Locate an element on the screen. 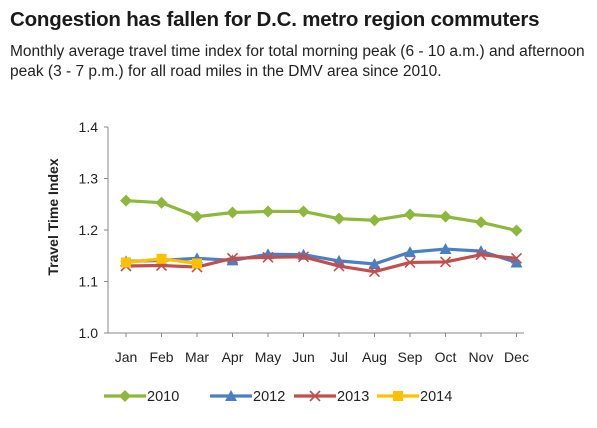 The height and width of the screenshot is (428, 597). y-tick-label: 1.4 is located at coordinates (89, 127).